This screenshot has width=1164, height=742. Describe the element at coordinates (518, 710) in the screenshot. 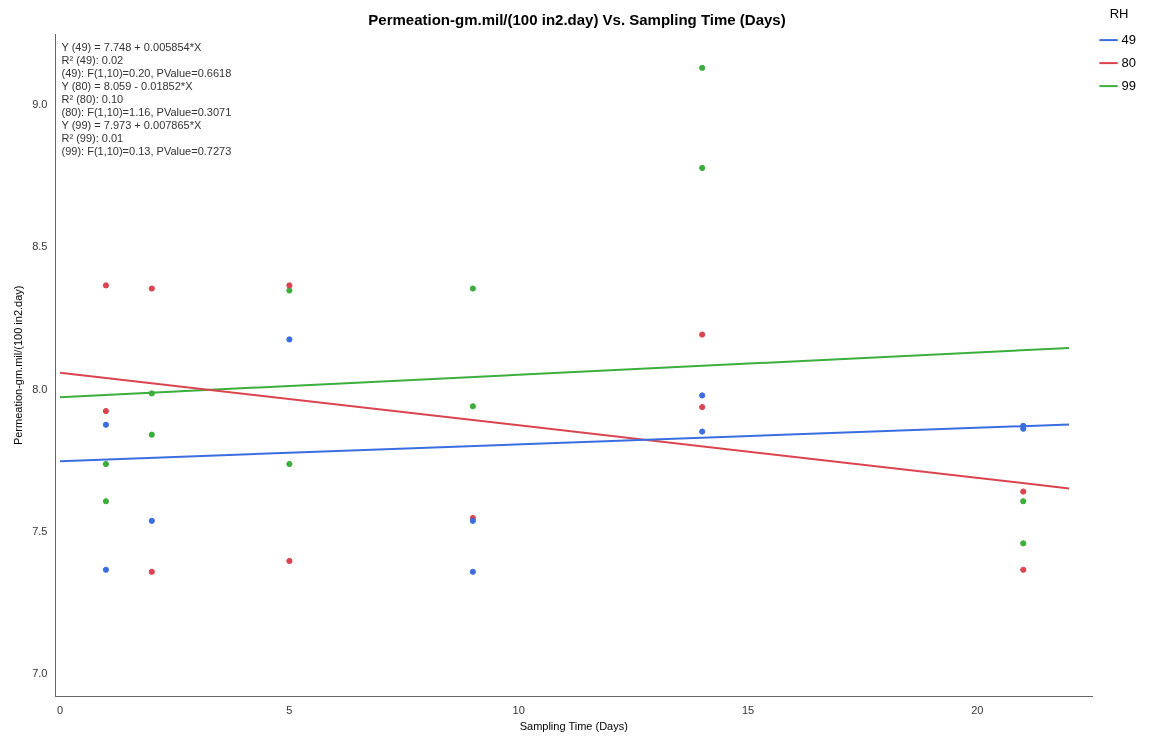

I see `x-tick-label: 10` at that location.